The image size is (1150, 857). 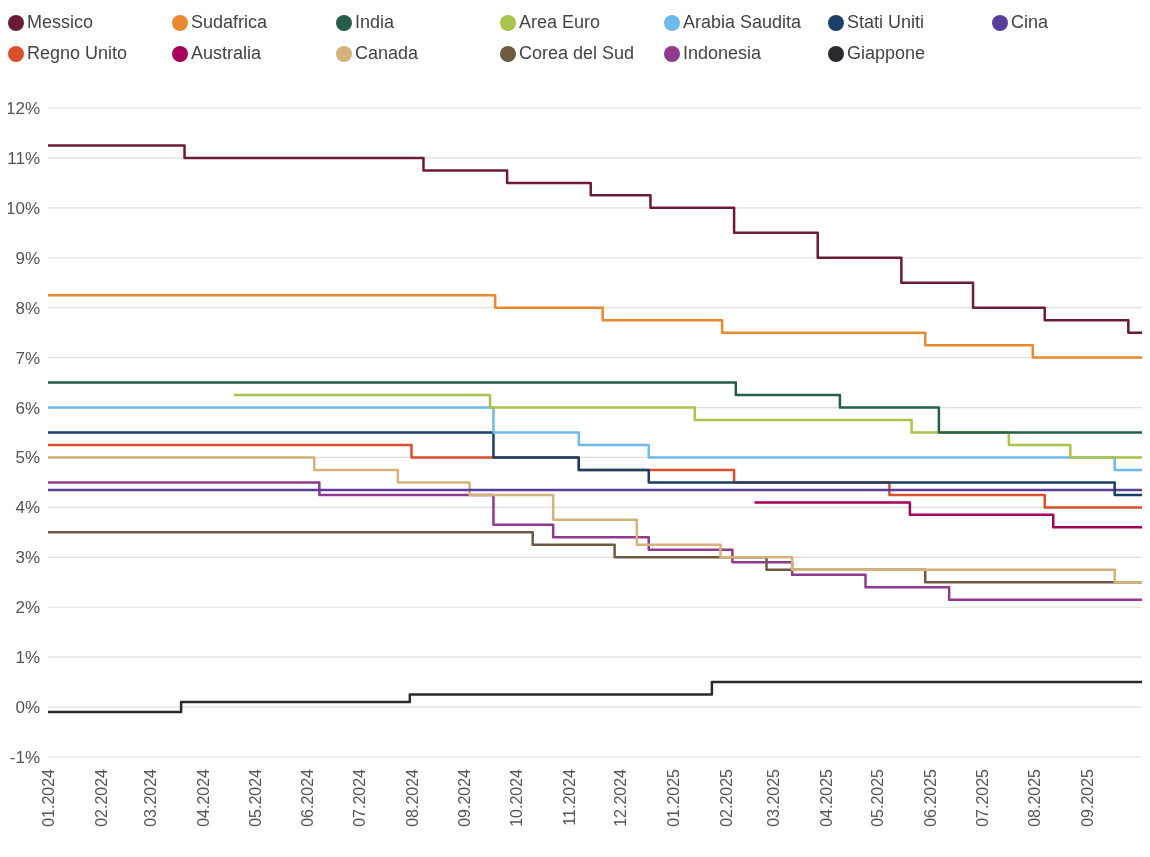 I want to click on legend-label: Area Euro, so click(x=560, y=22).